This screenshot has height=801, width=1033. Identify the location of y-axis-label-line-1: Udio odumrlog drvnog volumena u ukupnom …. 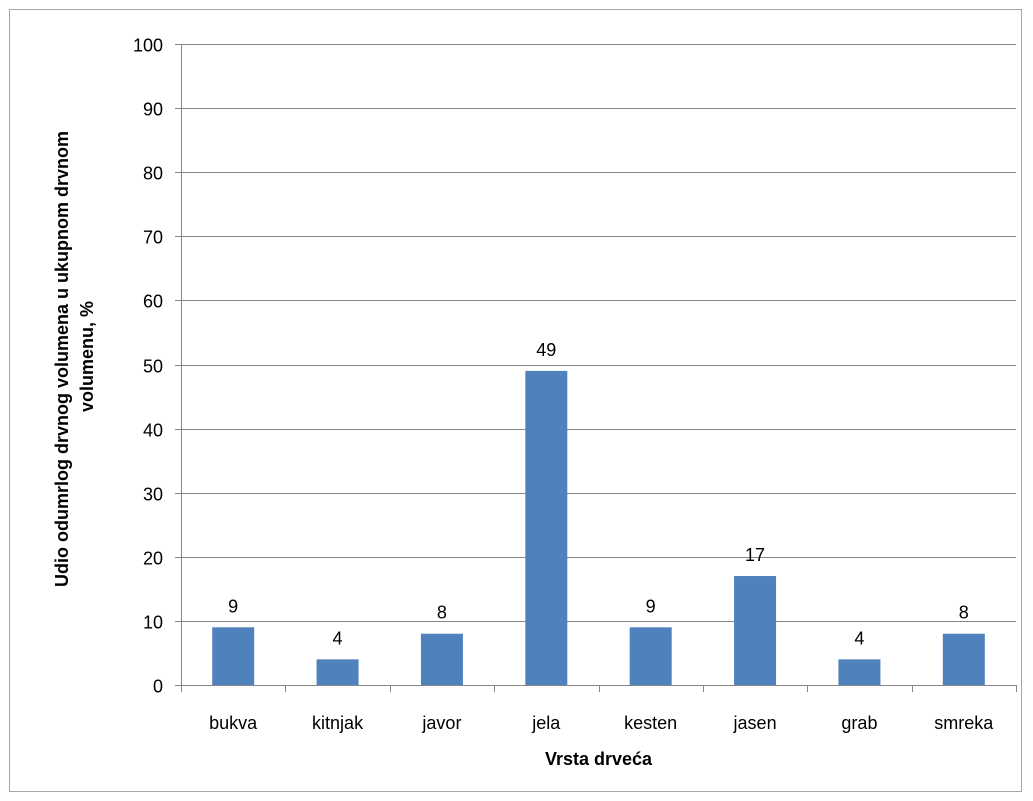
(62, 359).